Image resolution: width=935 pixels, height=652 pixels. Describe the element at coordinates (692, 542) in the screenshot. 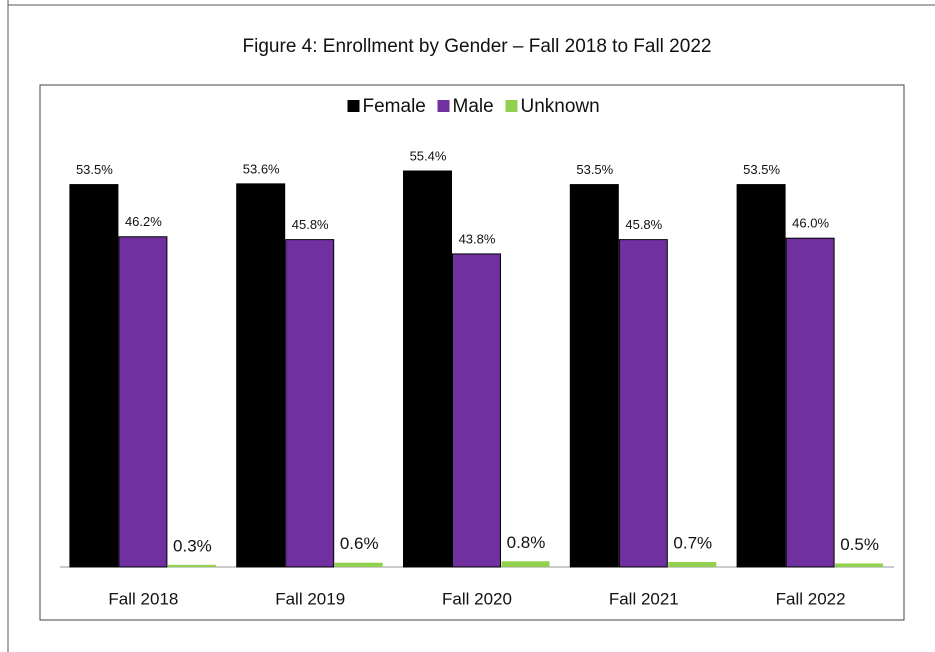

I see `data-label: 0.7%` at that location.